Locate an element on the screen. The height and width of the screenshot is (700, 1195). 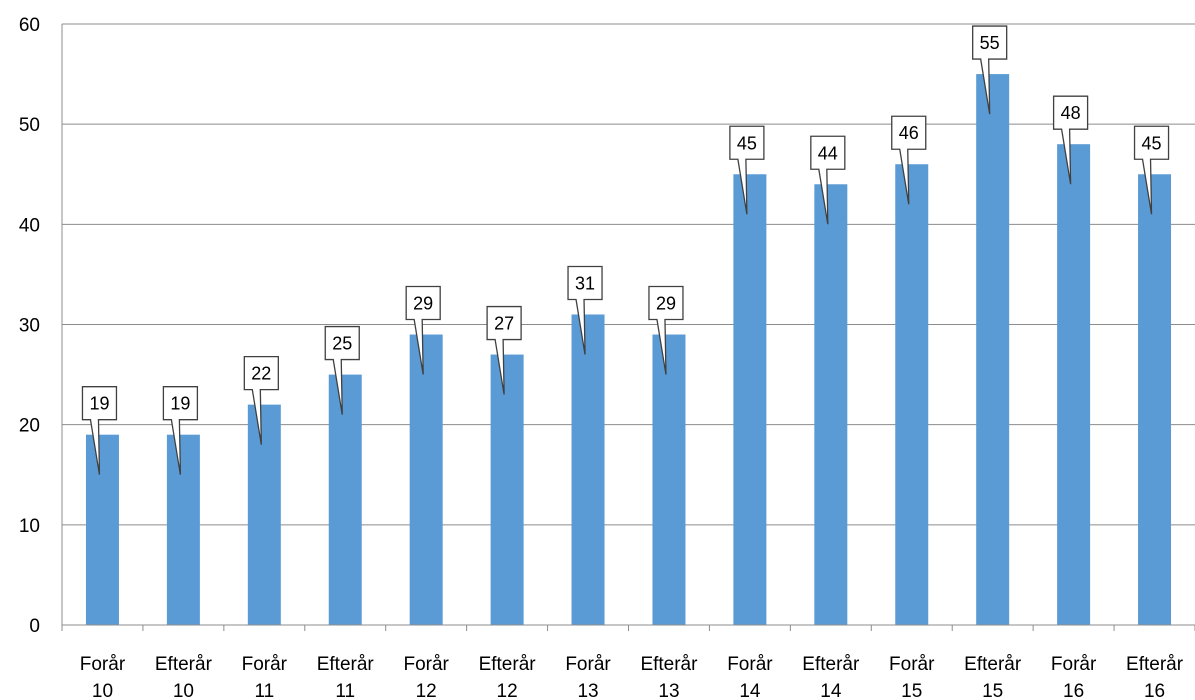
data-label: 46 is located at coordinates (909, 133).